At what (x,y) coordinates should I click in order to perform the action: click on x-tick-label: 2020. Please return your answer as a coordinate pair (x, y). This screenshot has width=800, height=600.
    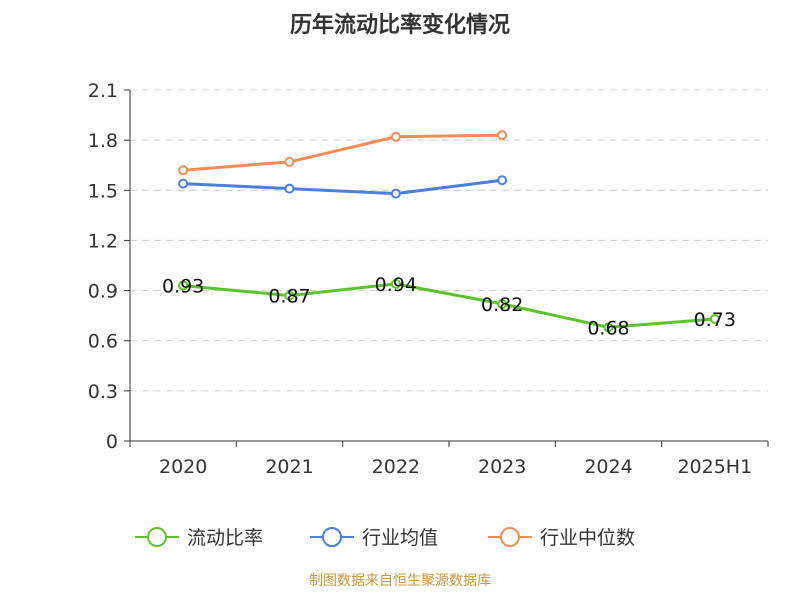
    Looking at the image, I should click on (183, 467).